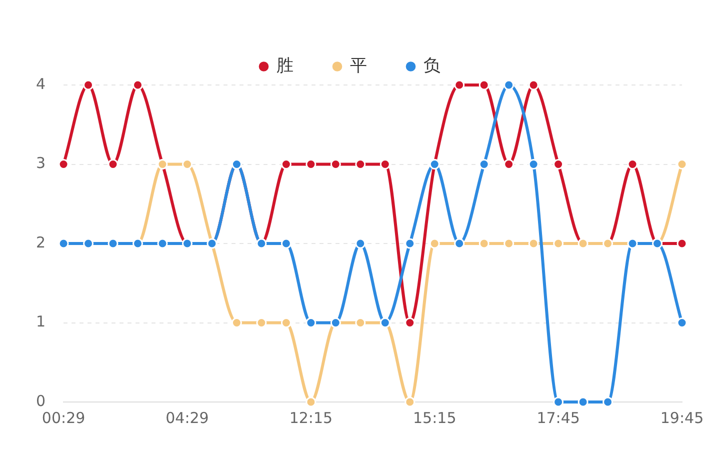 Image resolution: width=720 pixels, height=454 pixels. I want to click on x-tick-label: 00:29, so click(64, 417).